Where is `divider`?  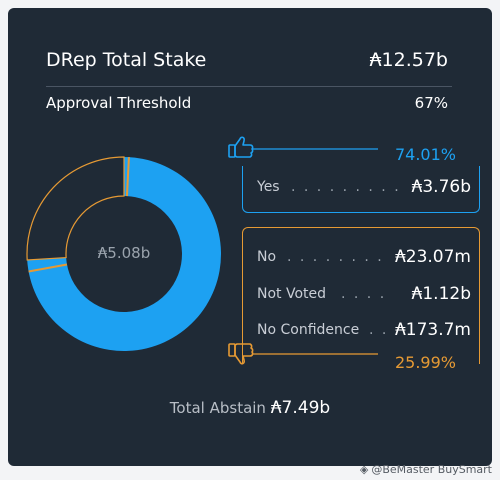
divider is located at coordinates (249, 86).